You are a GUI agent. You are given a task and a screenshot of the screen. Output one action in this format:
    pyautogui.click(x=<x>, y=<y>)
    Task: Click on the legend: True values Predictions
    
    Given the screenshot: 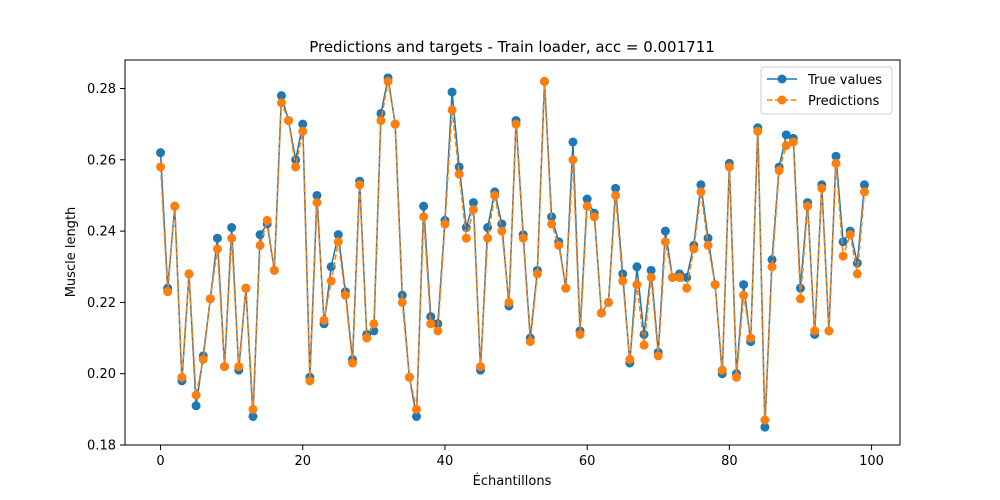 What is the action you would take?
    pyautogui.click(x=826, y=90)
    